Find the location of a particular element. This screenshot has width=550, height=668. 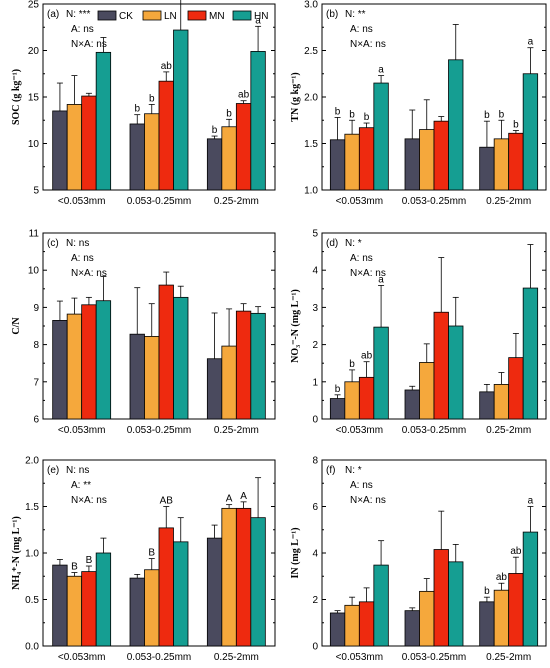

legend-swatch is located at coordinates (107, 15).